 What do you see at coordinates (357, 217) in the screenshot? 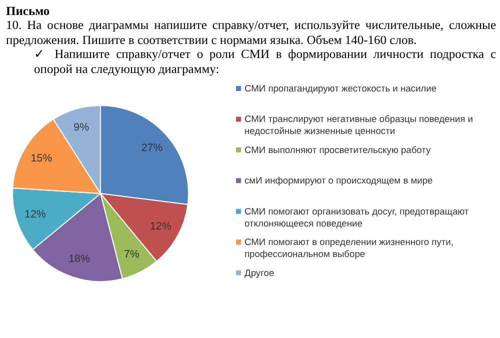
I see `legend-label: СМИ помогают организовать досуг, предотвращают отклоняющееся поведение` at bounding box center [357, 217].